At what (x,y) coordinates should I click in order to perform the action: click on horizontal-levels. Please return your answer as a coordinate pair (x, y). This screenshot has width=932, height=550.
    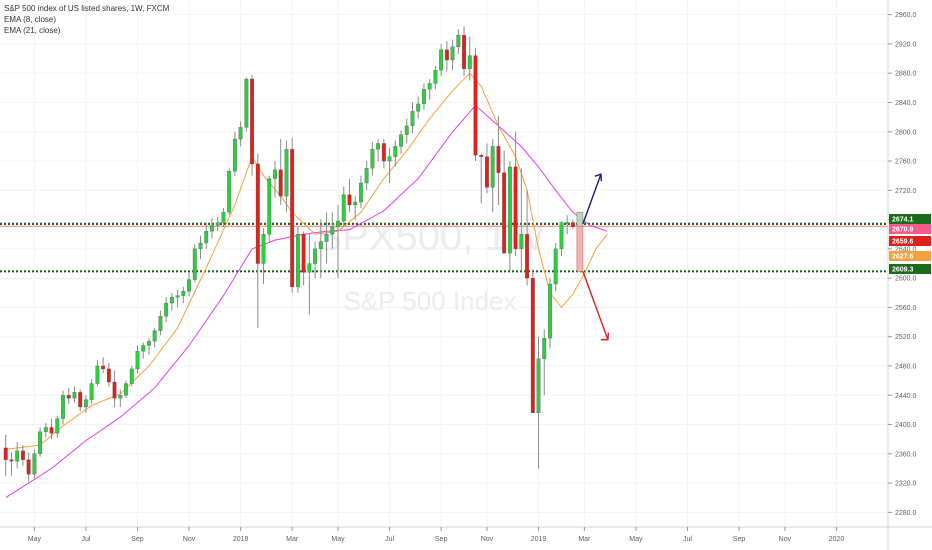
    Looking at the image, I should click on (444, 247).